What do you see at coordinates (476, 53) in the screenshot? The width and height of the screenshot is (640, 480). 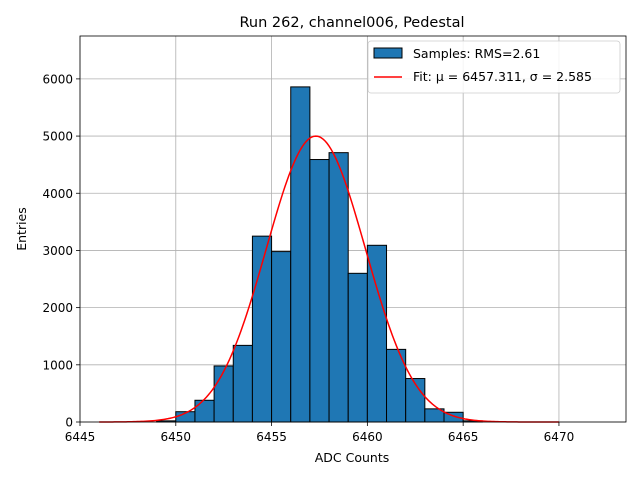 I see `legend-label-samples: Samples: RMS=2.61` at bounding box center [476, 53].